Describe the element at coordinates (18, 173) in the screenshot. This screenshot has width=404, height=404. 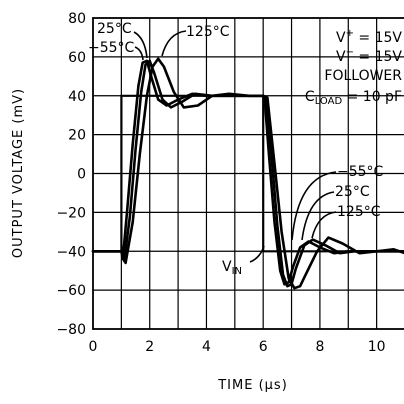
I see `y-axis-title: OUTPUT VOLTAGE (mV)` at that location.